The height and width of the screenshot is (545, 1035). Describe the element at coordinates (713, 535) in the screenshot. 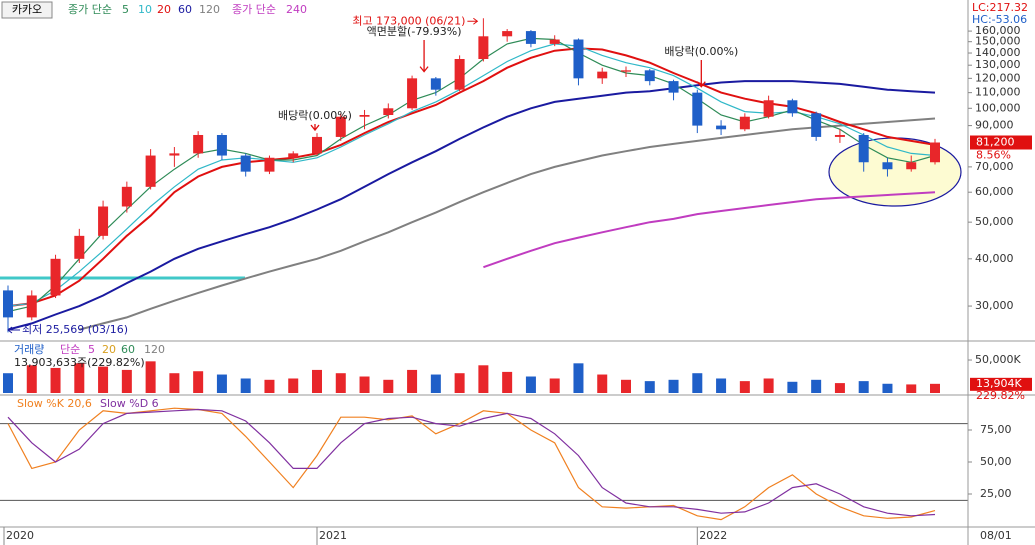

I see `x-tick-label: 2022` at that location.